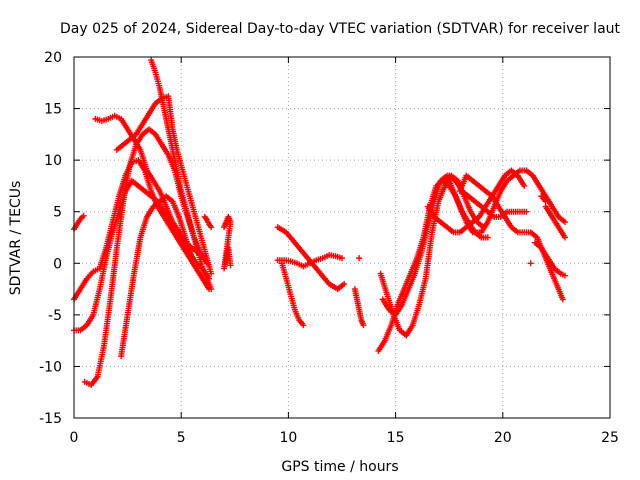  I want to click on x-tick-label: 10, so click(288, 438).